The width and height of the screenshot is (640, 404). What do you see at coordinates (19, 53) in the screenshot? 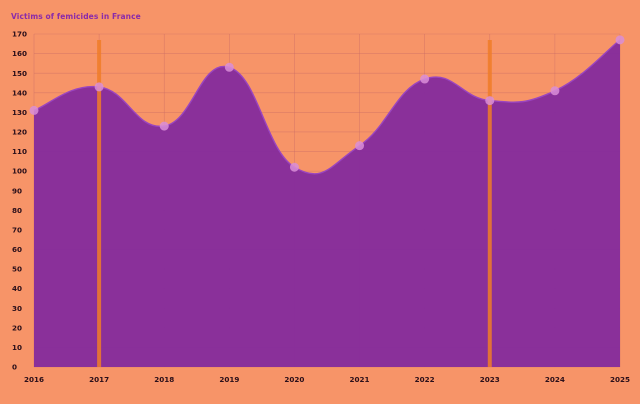
I see `y-tick-label: 160` at bounding box center [19, 53].